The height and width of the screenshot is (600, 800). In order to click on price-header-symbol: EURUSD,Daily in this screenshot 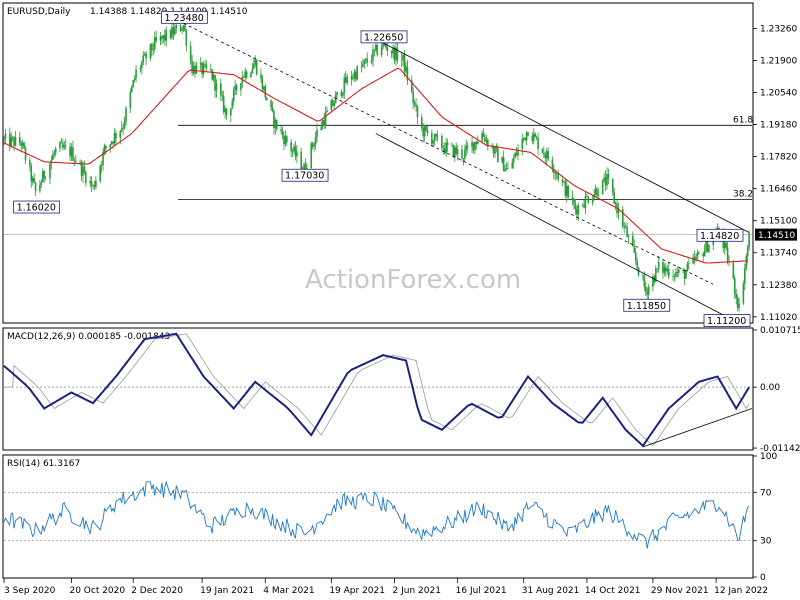, I will do `click(39, 12)`.